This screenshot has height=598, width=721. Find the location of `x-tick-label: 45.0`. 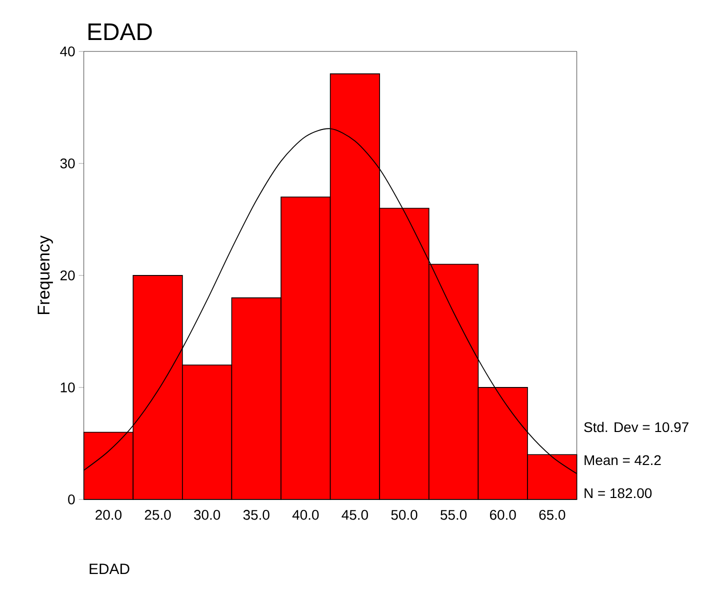

x-tick-label: 45.0 is located at coordinates (355, 515).